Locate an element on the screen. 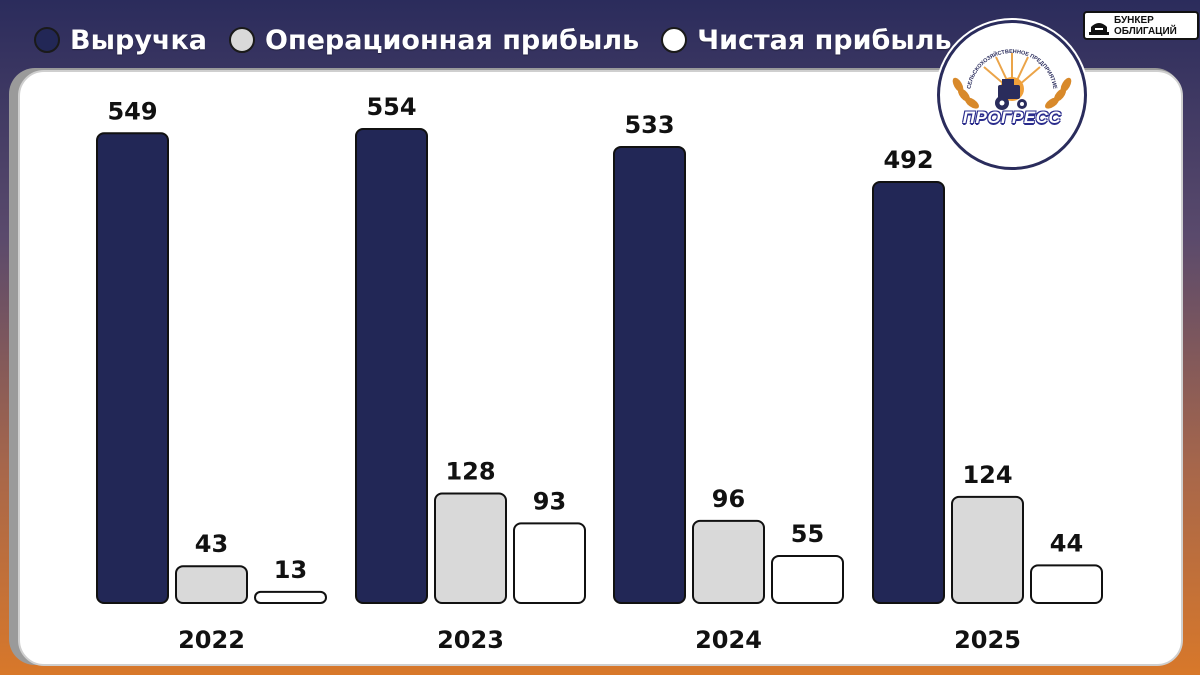  data-label-net-profit-2022: 13 is located at coordinates (290, 570).